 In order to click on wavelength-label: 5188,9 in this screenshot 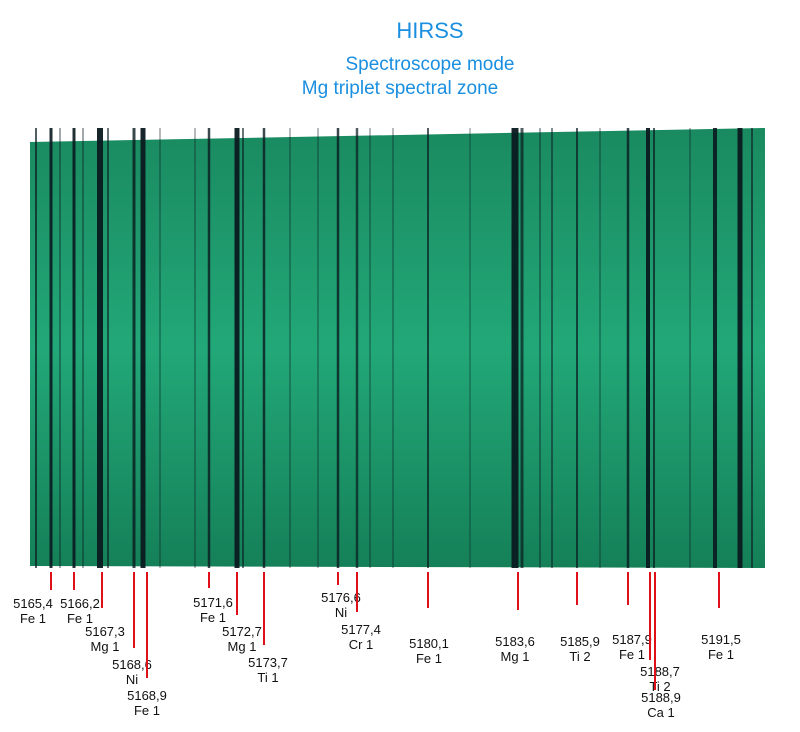, I will do `click(661, 697)`.